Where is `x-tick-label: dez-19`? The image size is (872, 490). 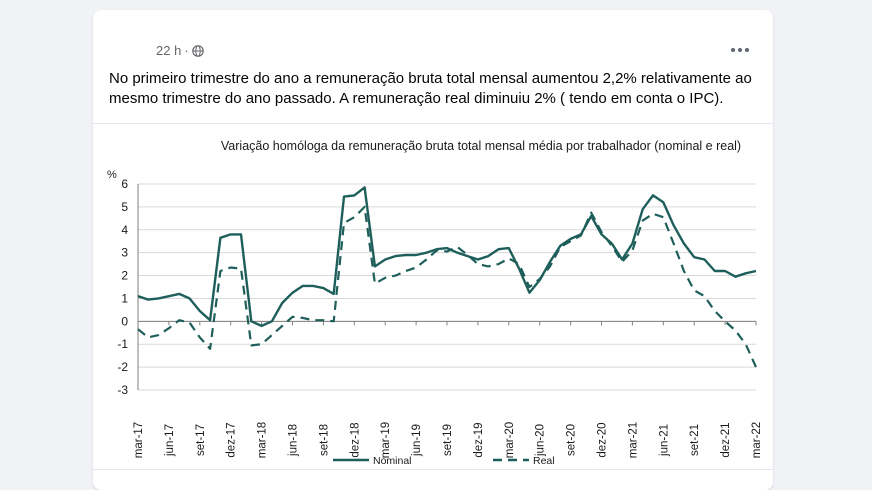
x-tick-label: dez-19 is located at coordinates (479, 439).